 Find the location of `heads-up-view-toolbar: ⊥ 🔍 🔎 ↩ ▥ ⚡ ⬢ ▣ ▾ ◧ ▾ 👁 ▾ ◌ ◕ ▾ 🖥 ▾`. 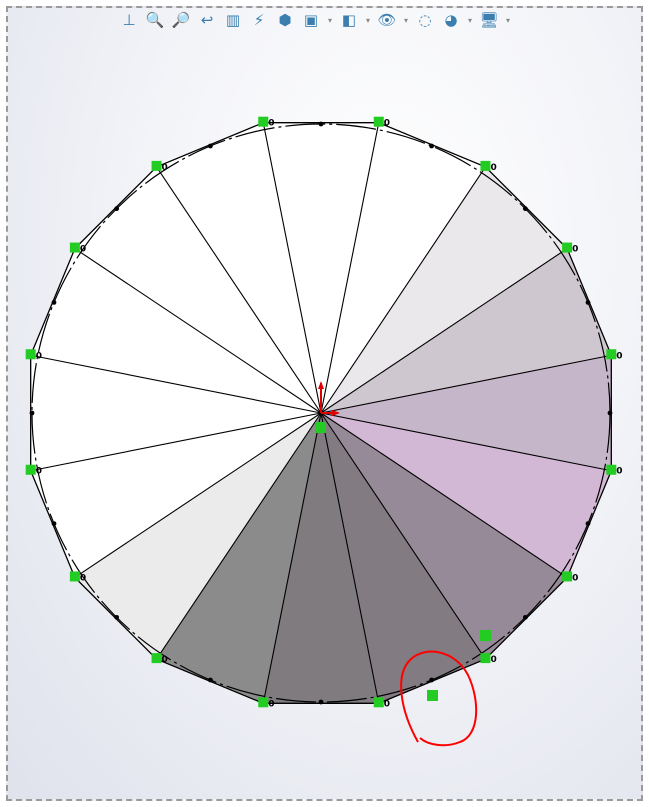

heads-up-view-toolbar: ⊥ 🔍 🔎 ↩ ▥ ⚡ ⬢ ▣ ▾ ◧ ▾ 👁 ▾ ◌ ◕ ▾ 🖥 ▾ is located at coordinates (315, 20).